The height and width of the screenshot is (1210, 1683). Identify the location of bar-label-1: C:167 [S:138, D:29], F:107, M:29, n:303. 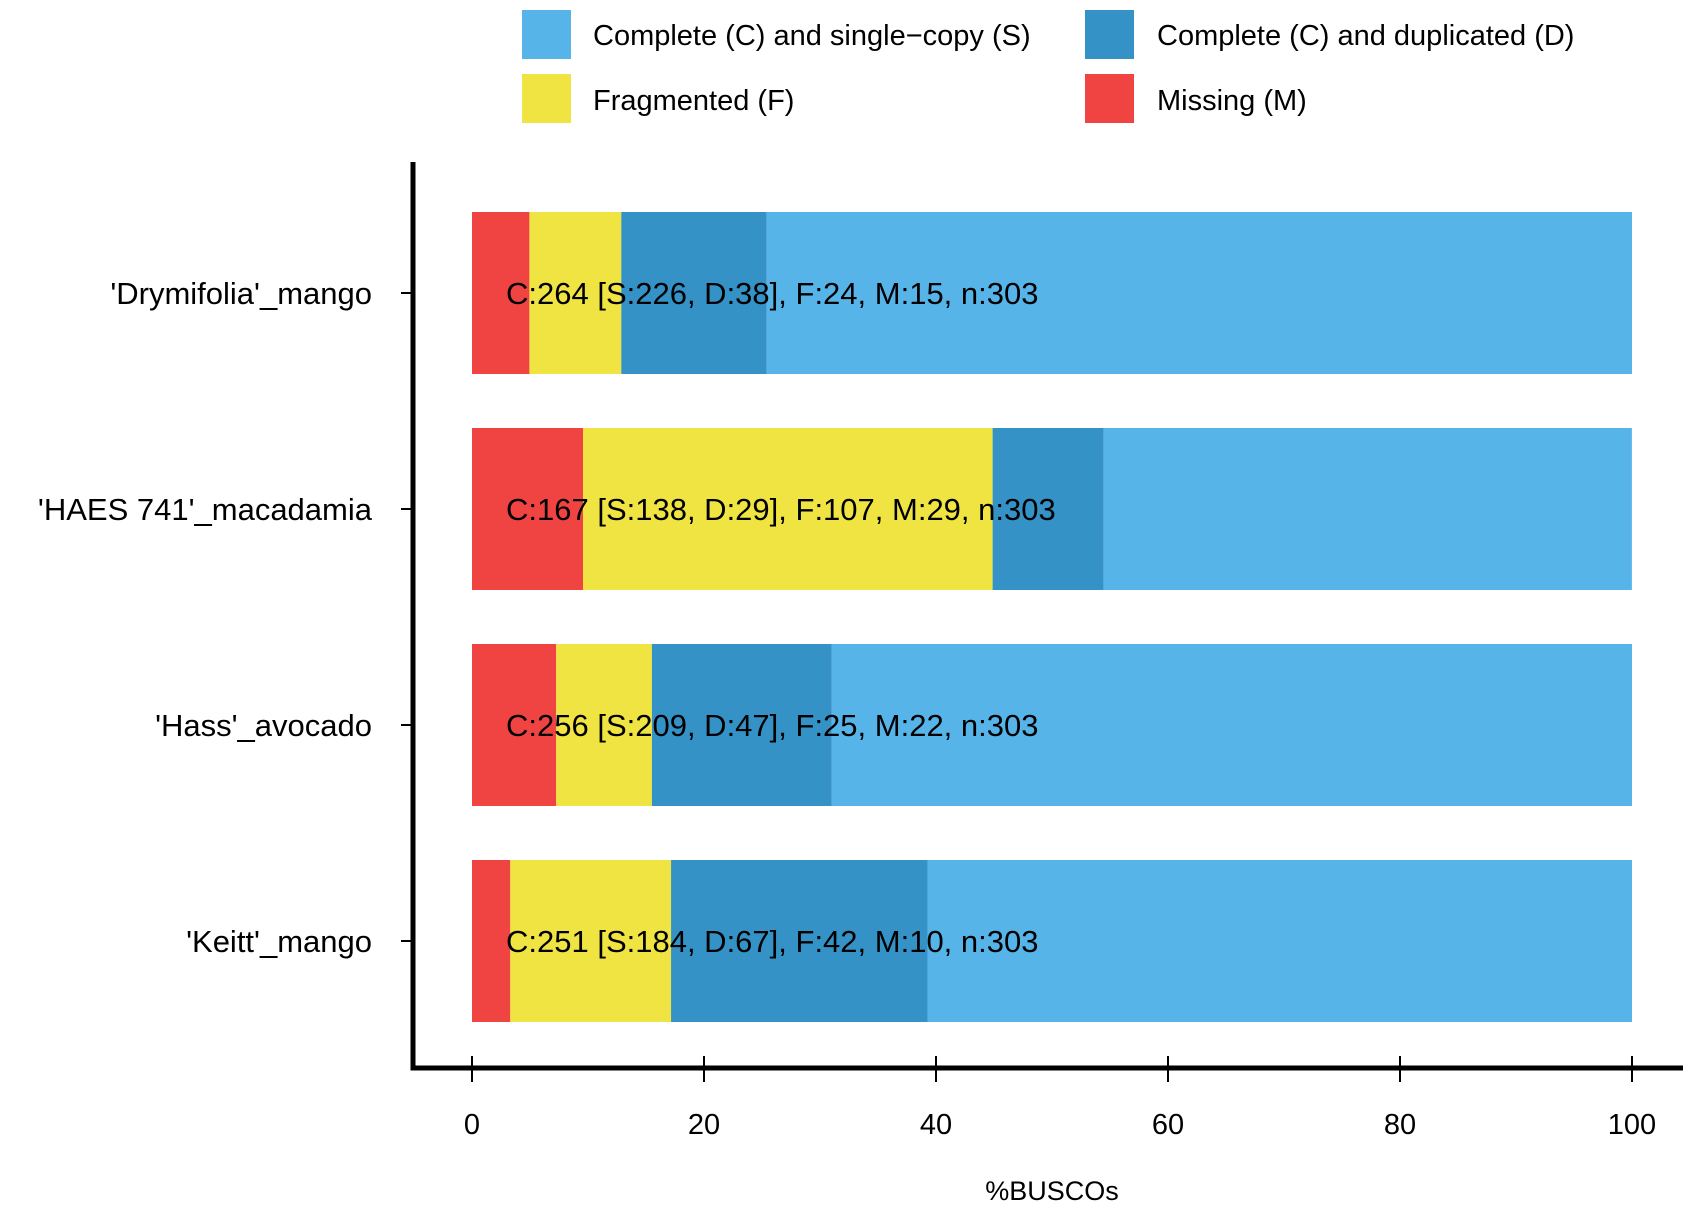
(781, 509).